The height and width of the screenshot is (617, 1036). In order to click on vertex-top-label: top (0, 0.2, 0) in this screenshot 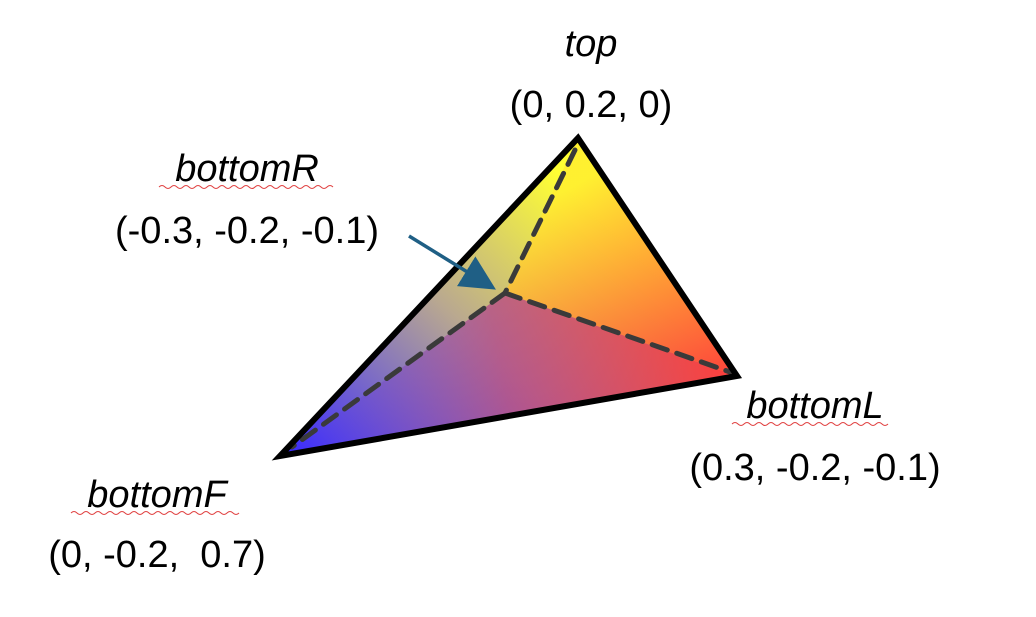, I will do `click(591, 74)`.